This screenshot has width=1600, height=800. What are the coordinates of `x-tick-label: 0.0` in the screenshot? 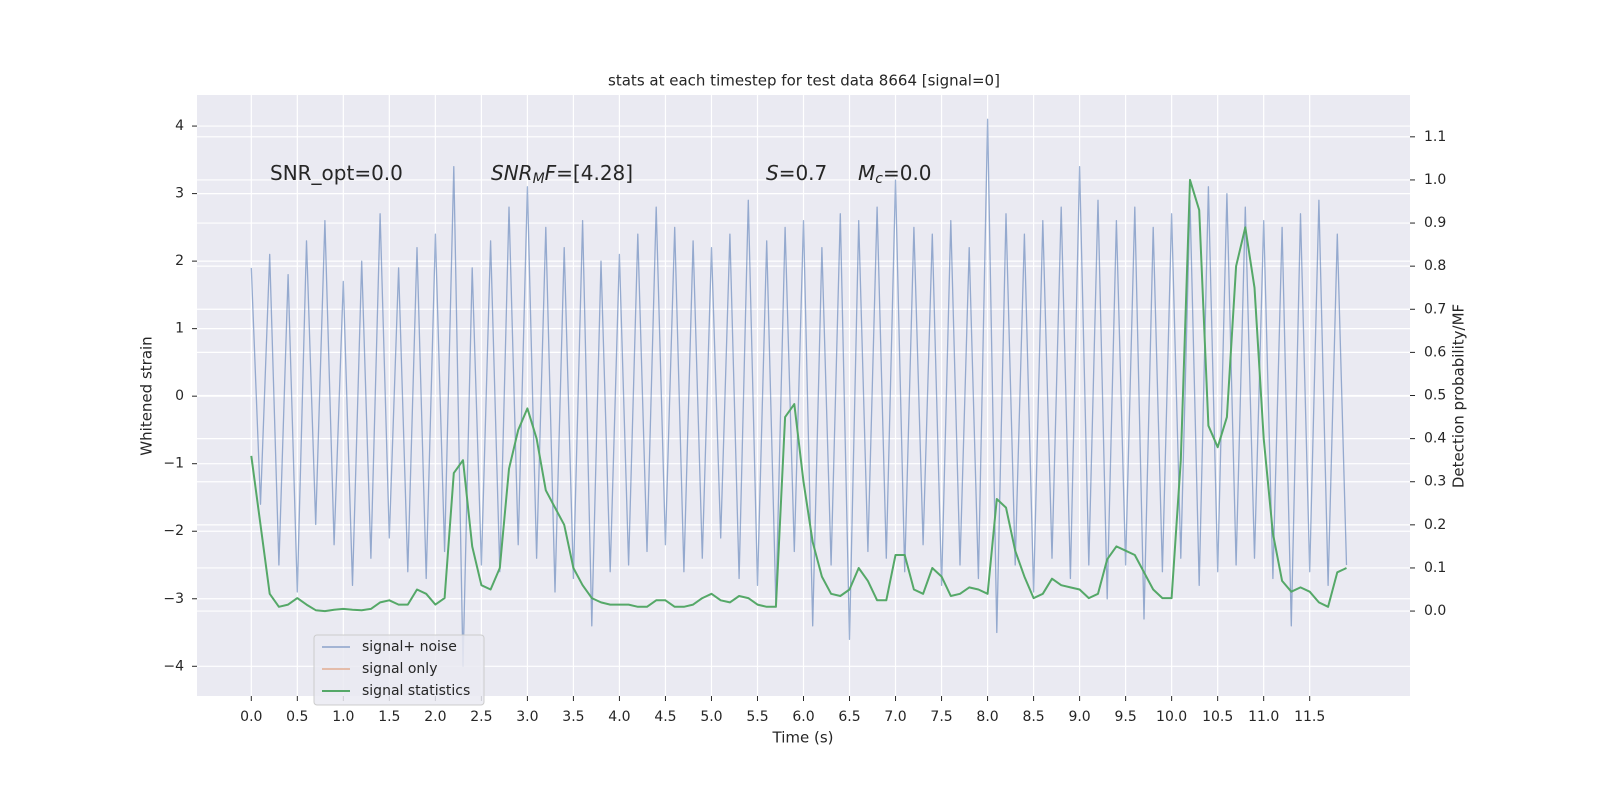 It's located at (251, 717).